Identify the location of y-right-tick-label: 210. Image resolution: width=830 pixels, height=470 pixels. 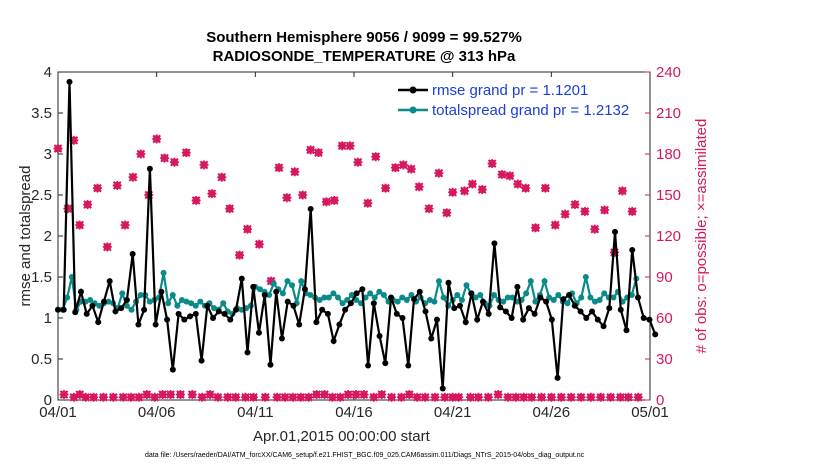
(668, 113).